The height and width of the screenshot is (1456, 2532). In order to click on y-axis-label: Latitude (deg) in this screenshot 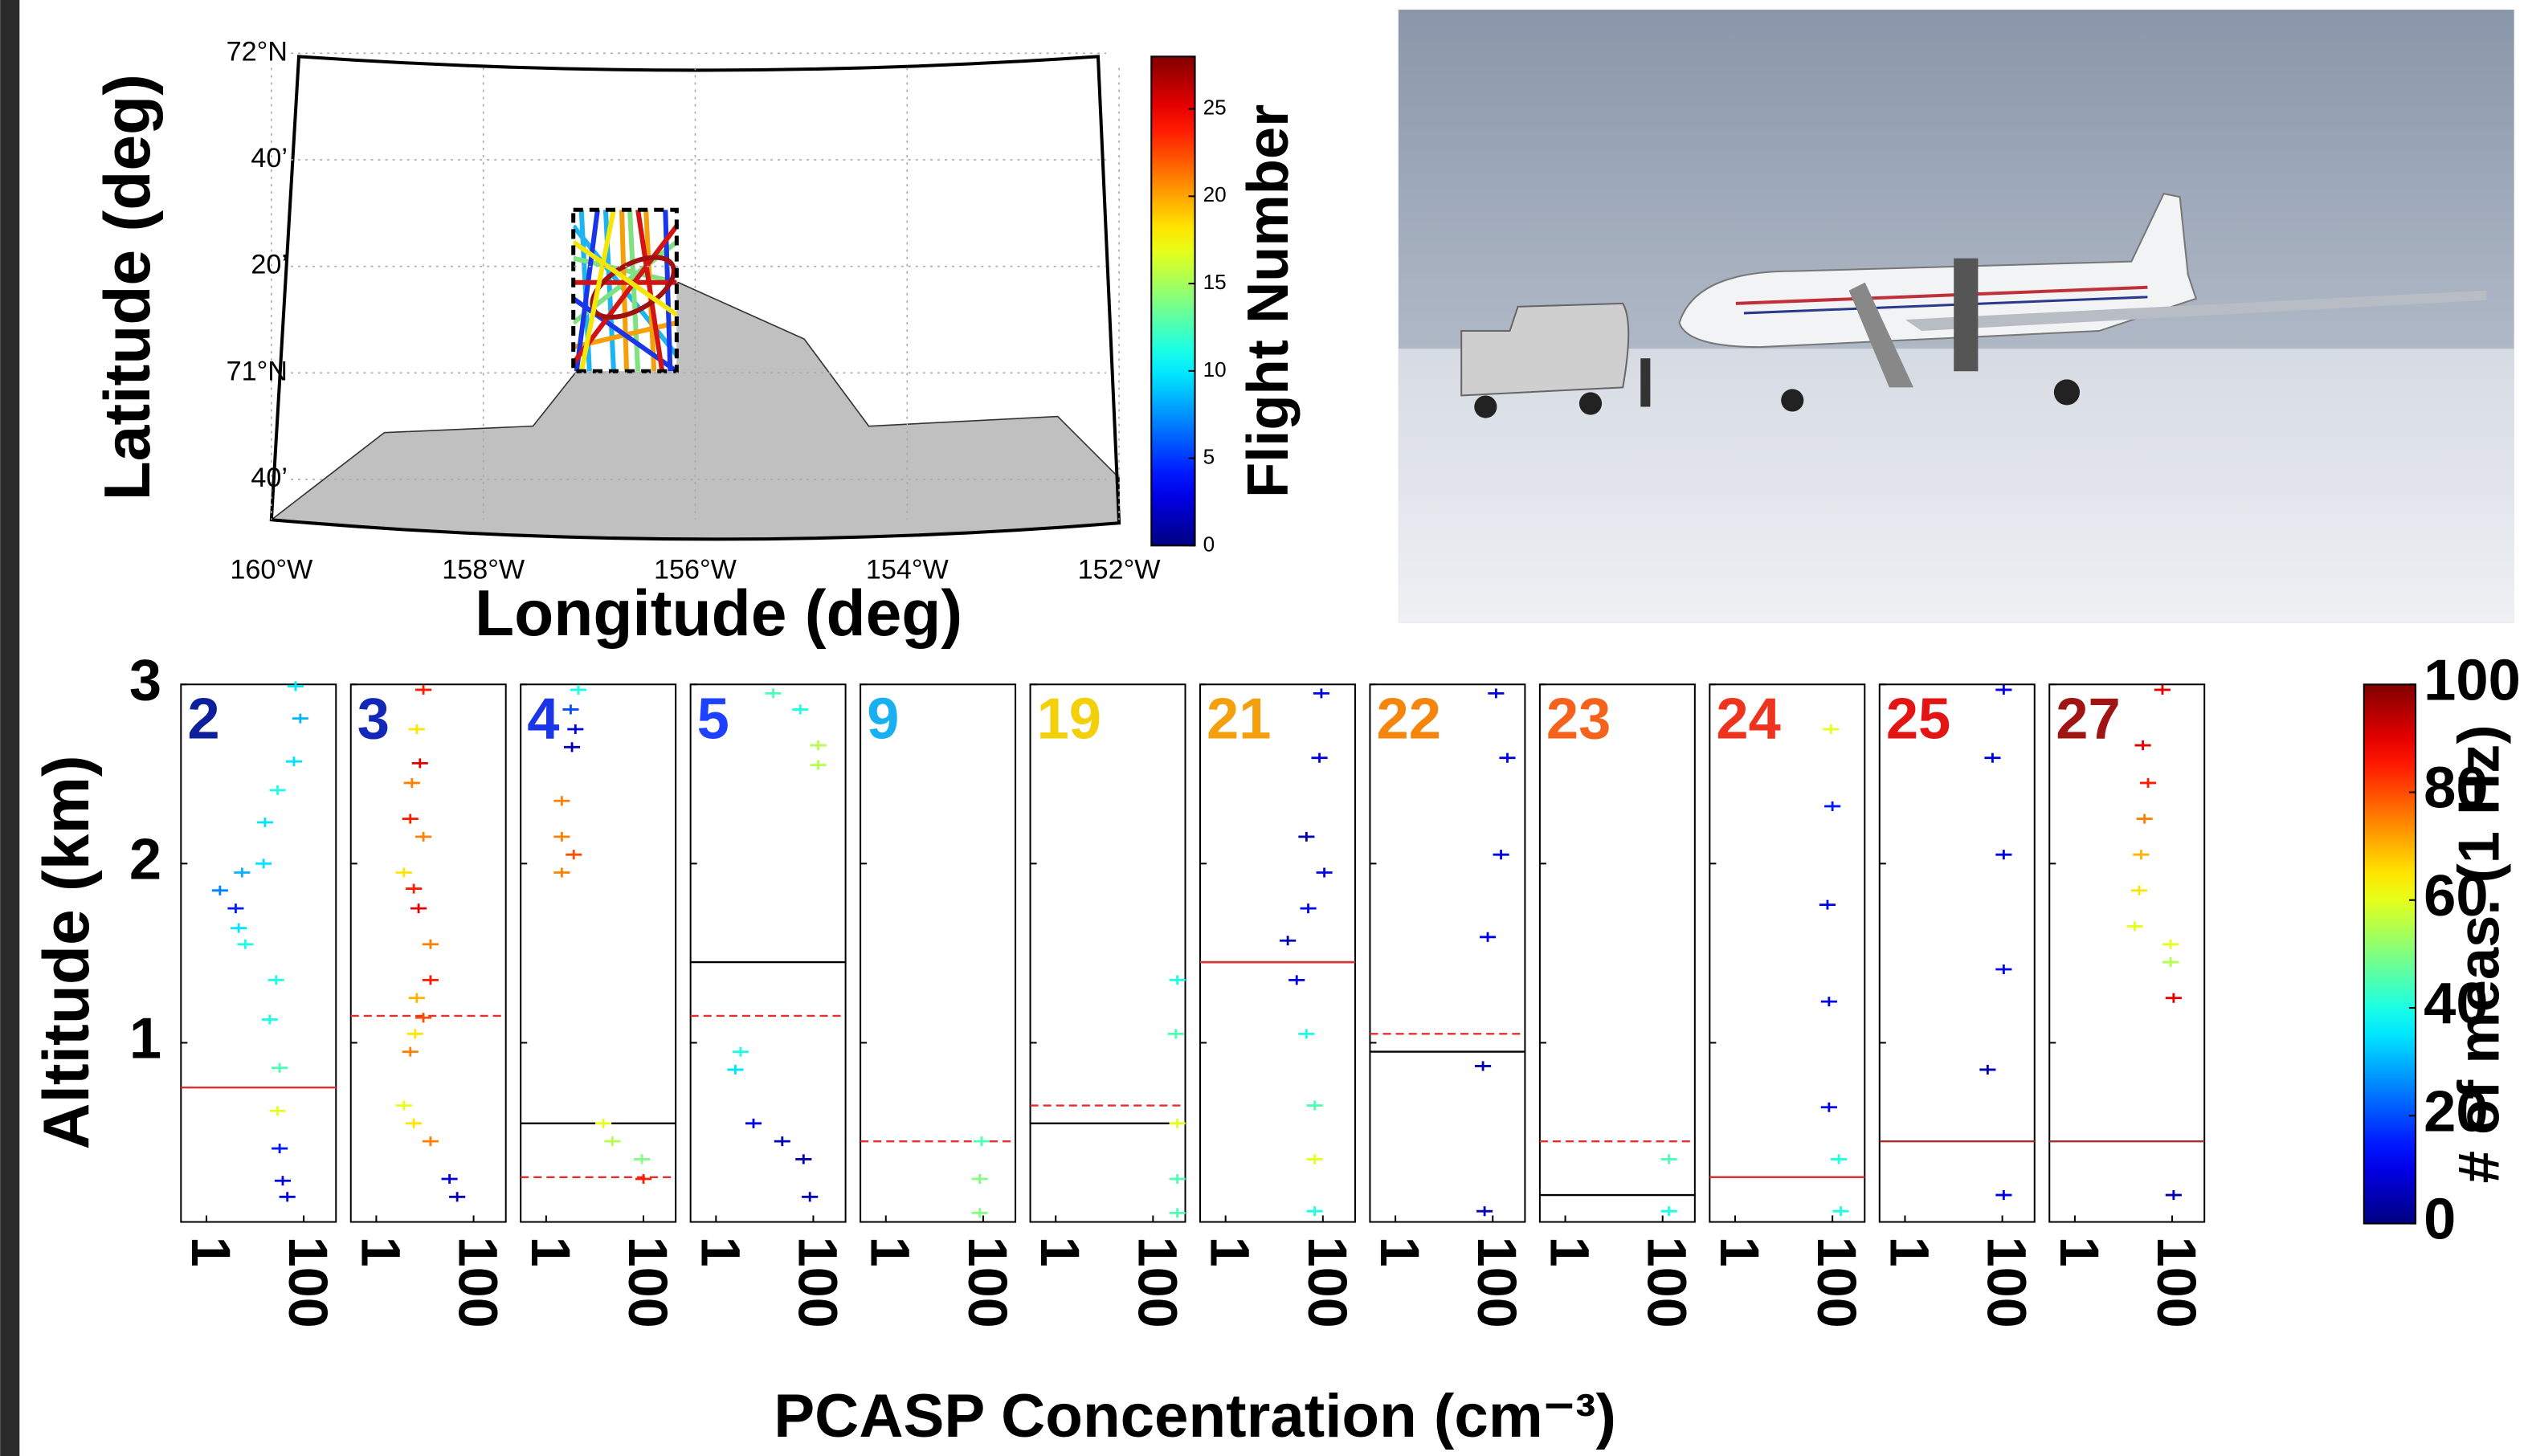, I will do `click(128, 287)`.